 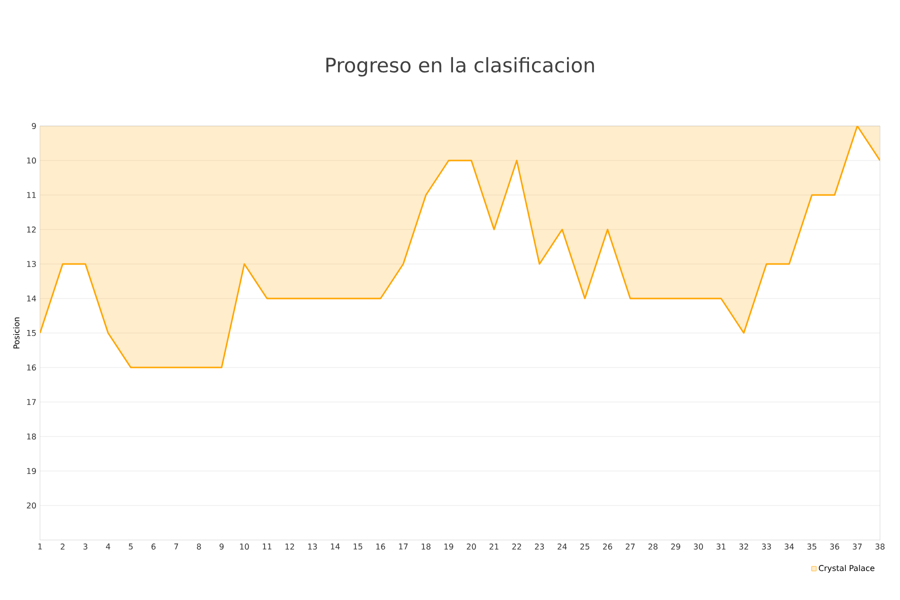 I want to click on x-tick-label: 31, so click(x=721, y=547).